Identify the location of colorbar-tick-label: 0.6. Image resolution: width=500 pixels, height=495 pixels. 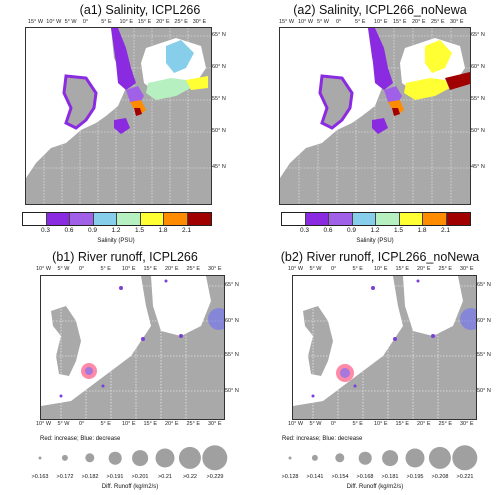
(328, 230).